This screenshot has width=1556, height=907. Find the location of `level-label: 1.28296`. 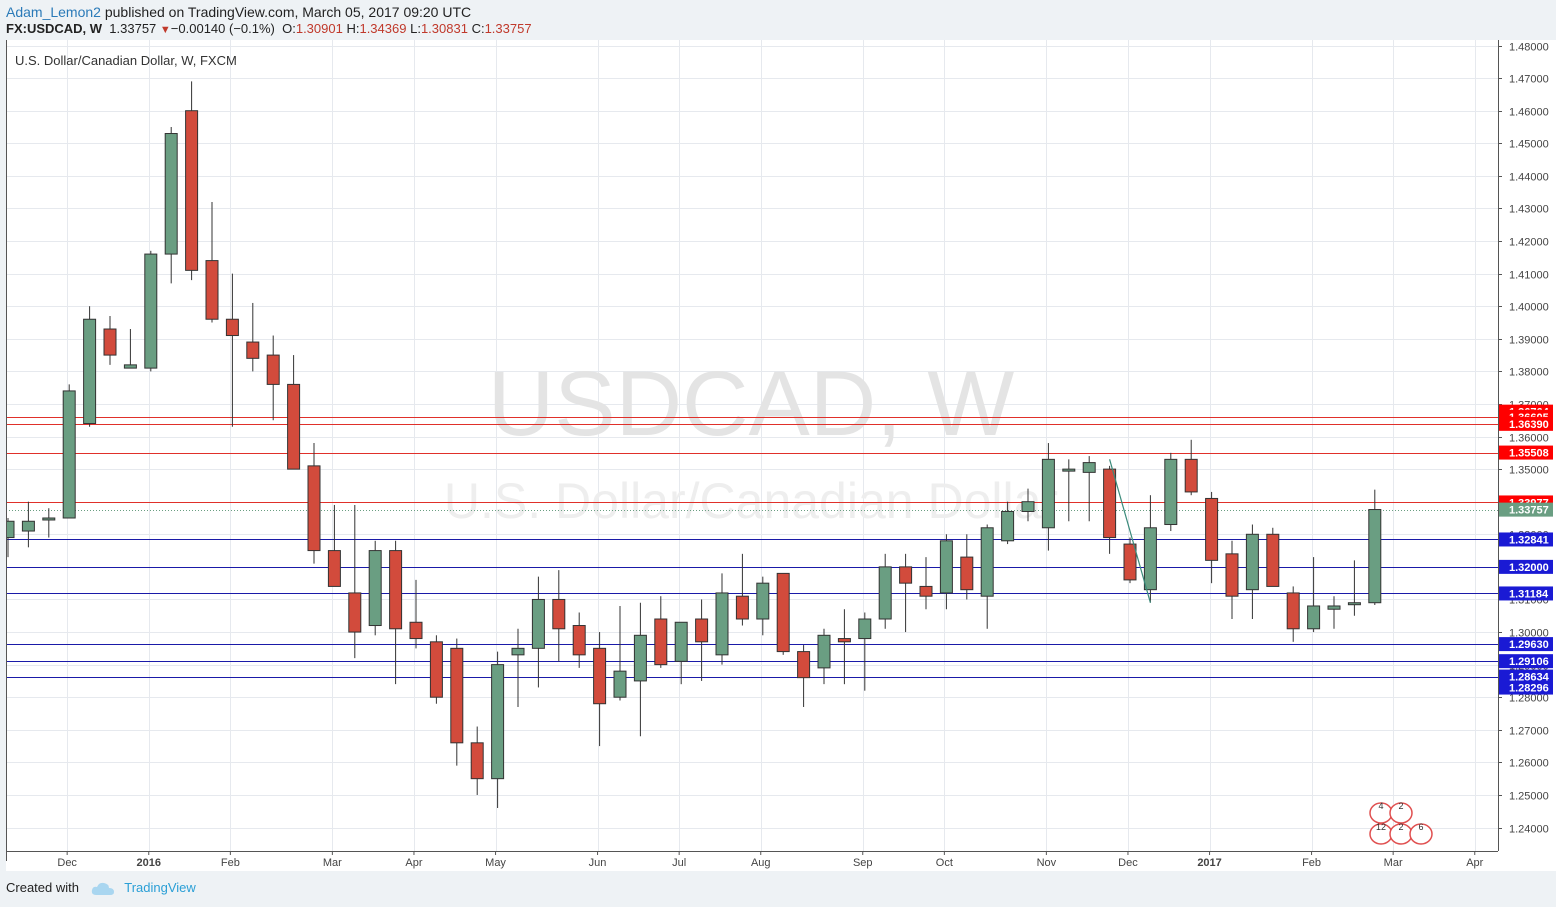

level-label: 1.28296 is located at coordinates (1529, 689).